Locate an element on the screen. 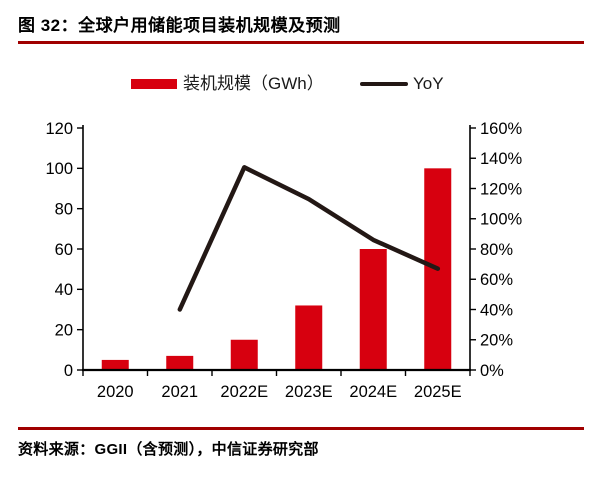 This screenshot has width=601, height=481. right-axis-tick-label: 160% is located at coordinates (501, 129).